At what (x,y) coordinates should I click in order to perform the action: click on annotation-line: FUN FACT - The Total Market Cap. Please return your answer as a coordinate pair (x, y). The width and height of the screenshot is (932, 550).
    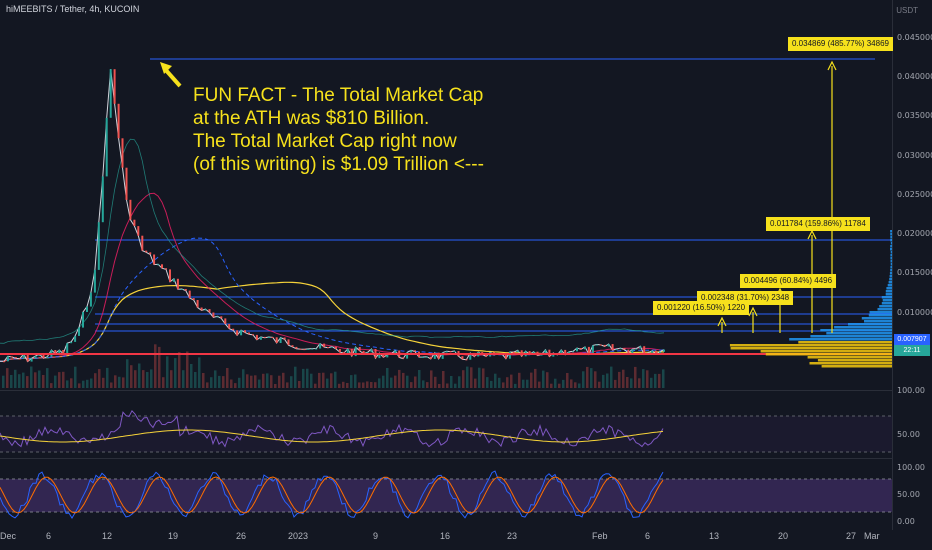
    Looking at the image, I should click on (338, 95).